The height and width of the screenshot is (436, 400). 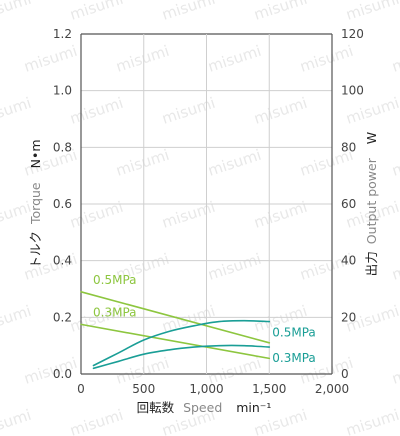 I want to click on left-tick-label: 1.2, so click(x=62, y=34).